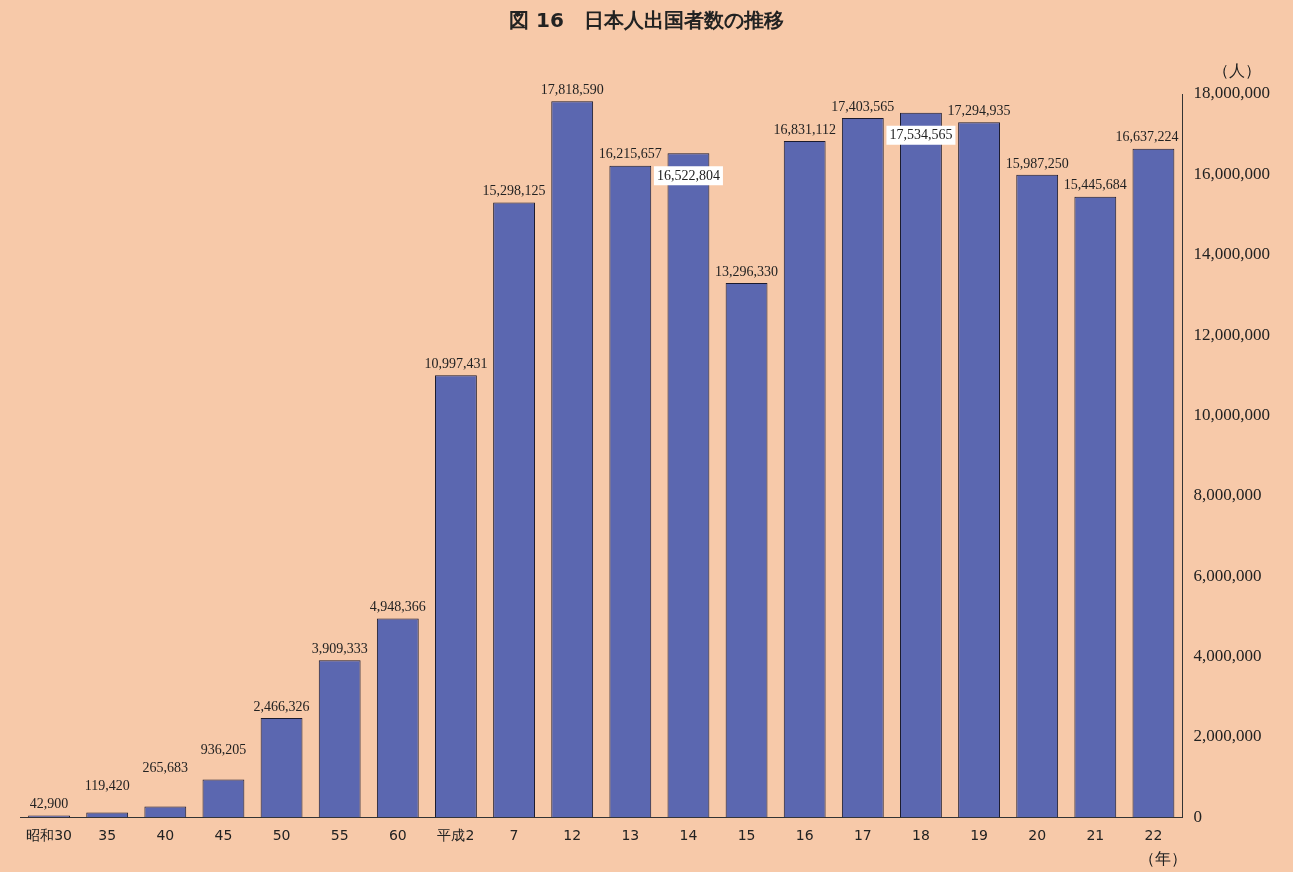  I want to click on x-tick-label: 7, so click(514, 835).